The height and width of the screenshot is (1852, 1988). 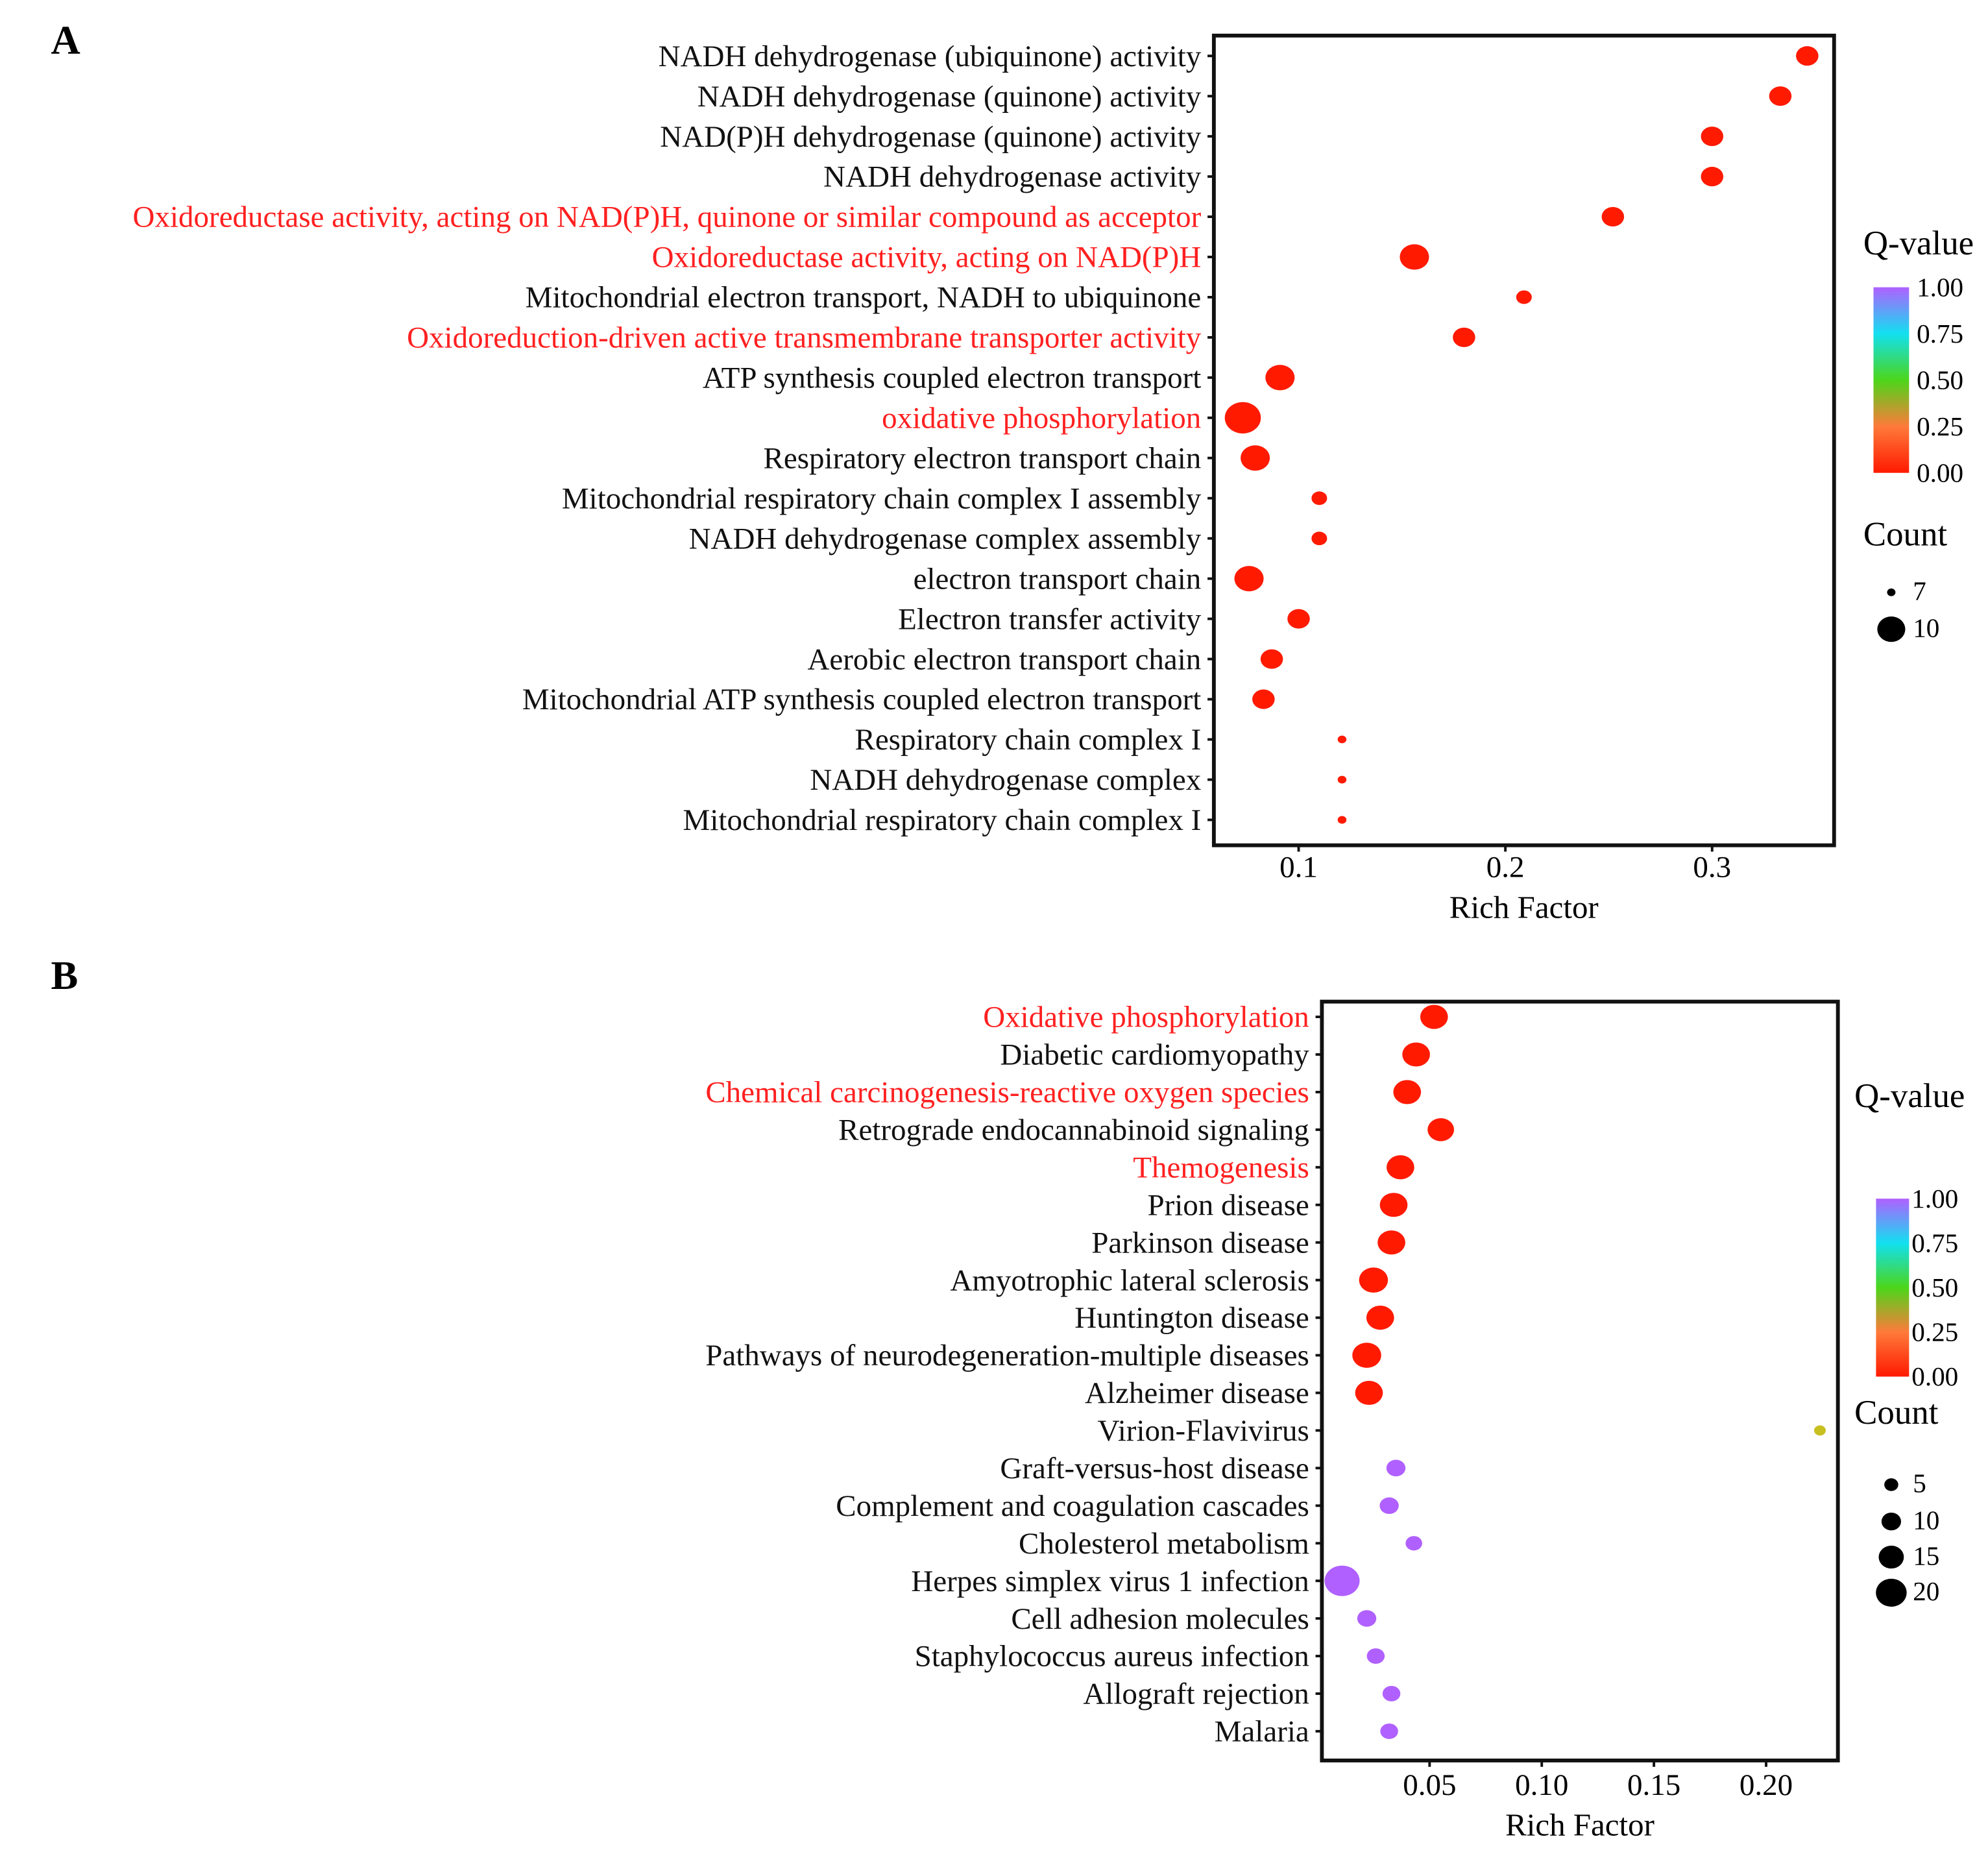 I want to click on y-tick-label: Respiratory electron transport chain, so click(x=983, y=458).